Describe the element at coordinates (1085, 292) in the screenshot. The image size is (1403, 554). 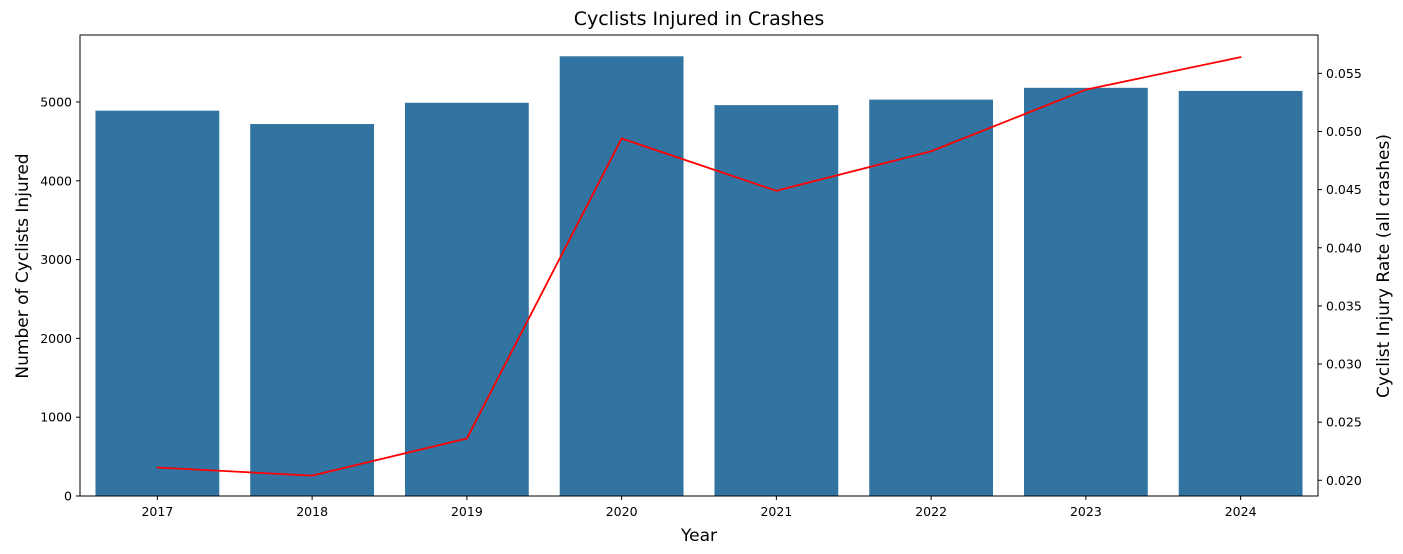
I see `bar-2023` at that location.